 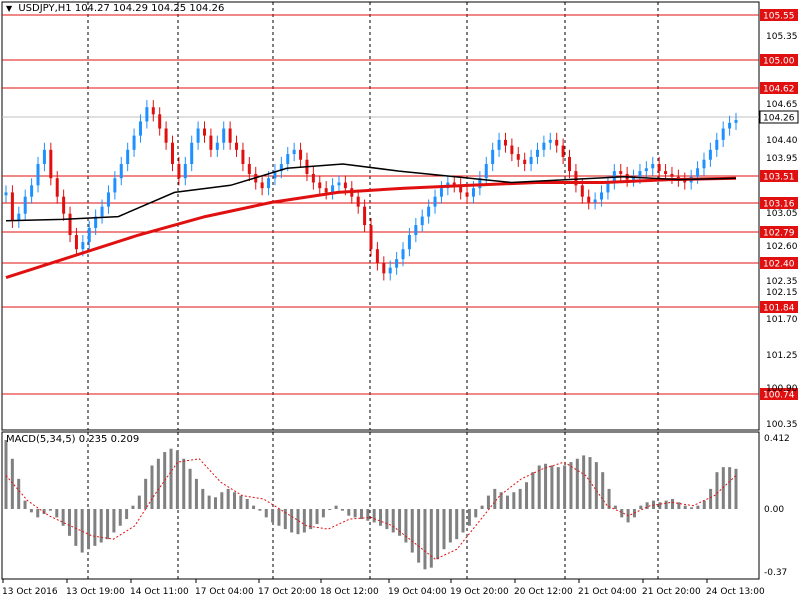 What do you see at coordinates (9, 8) in the screenshot?
I see `triangle-down-icon: ▼` at bounding box center [9, 8].